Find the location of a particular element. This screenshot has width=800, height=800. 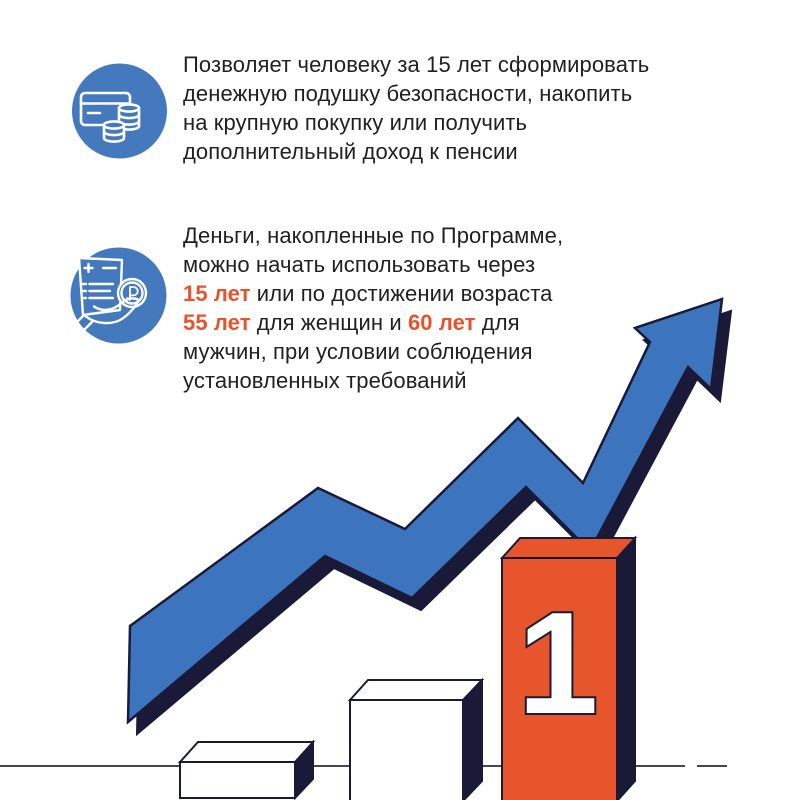

text-line: дополнительный доход к пенсии is located at coordinates (350, 151).